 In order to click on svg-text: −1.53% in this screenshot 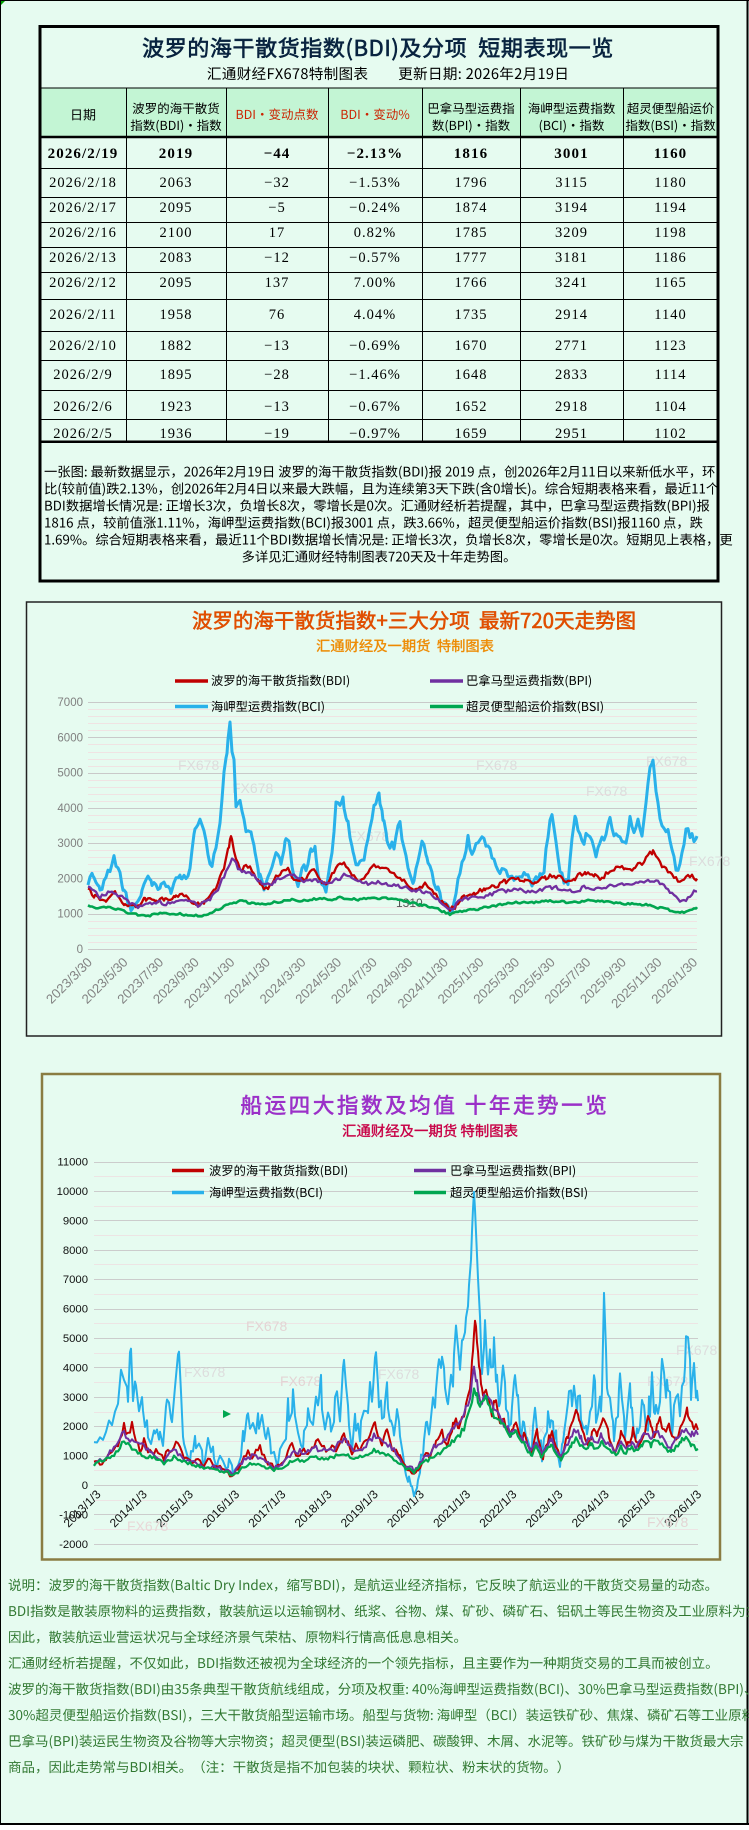, I will do `click(375, 183)`.